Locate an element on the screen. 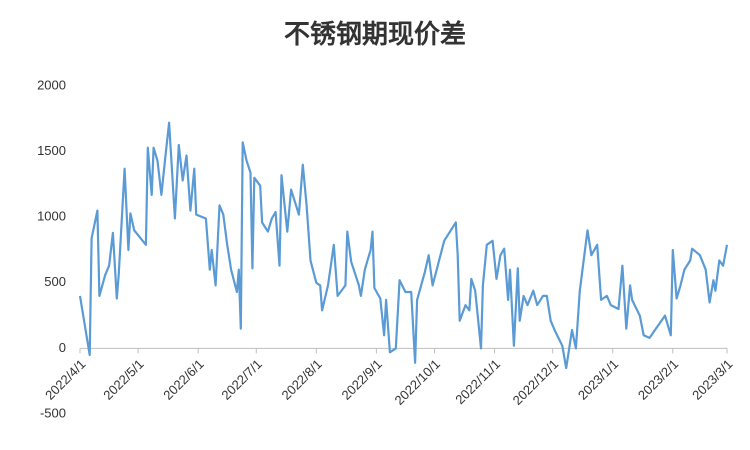 Image resolution: width=750 pixels, height=450 pixels. y-tick-label: 1500 is located at coordinates (51, 150).